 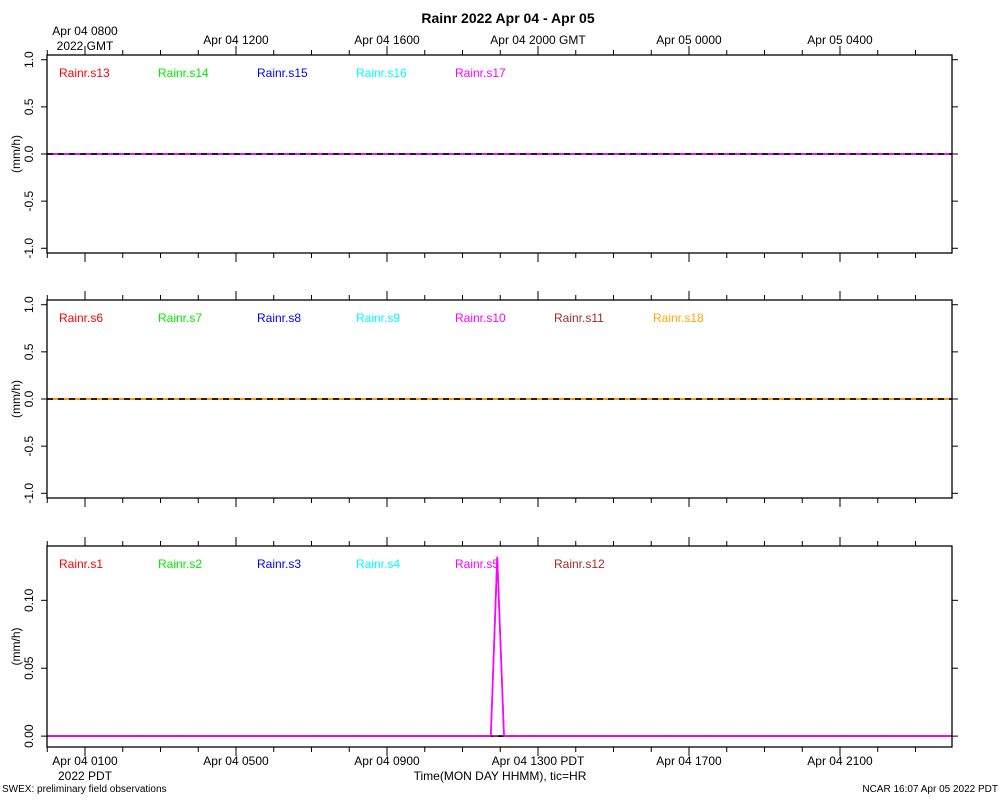 I want to click on top-tick-label: Apr 04 1600, so click(x=387, y=40).